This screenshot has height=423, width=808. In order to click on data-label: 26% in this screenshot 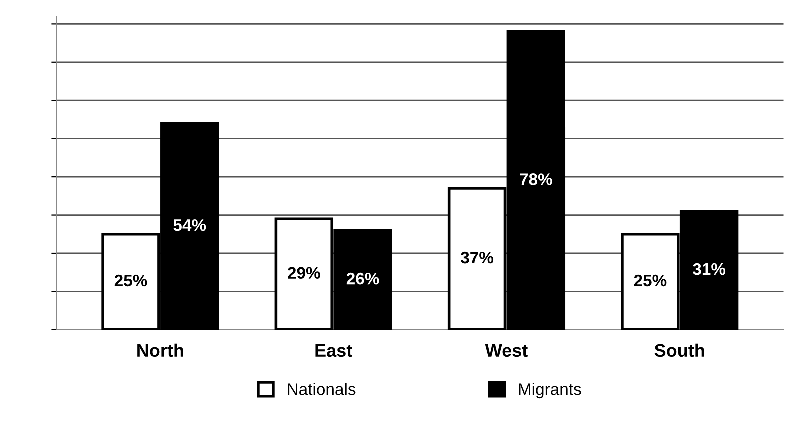, I will do `click(363, 278)`.